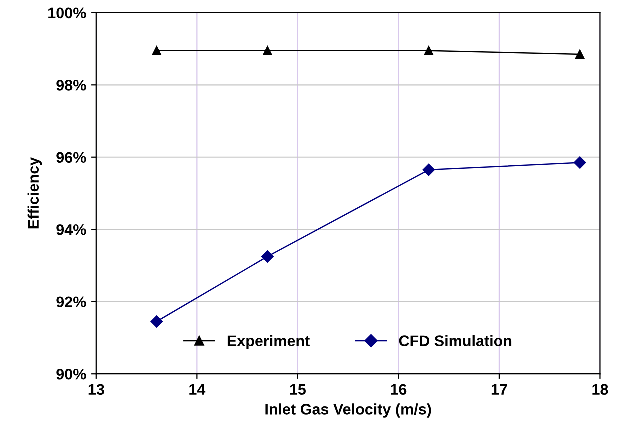 This screenshot has height=430, width=622. Describe the element at coordinates (198, 389) in the screenshot. I see `x-tick-label: 14` at that location.